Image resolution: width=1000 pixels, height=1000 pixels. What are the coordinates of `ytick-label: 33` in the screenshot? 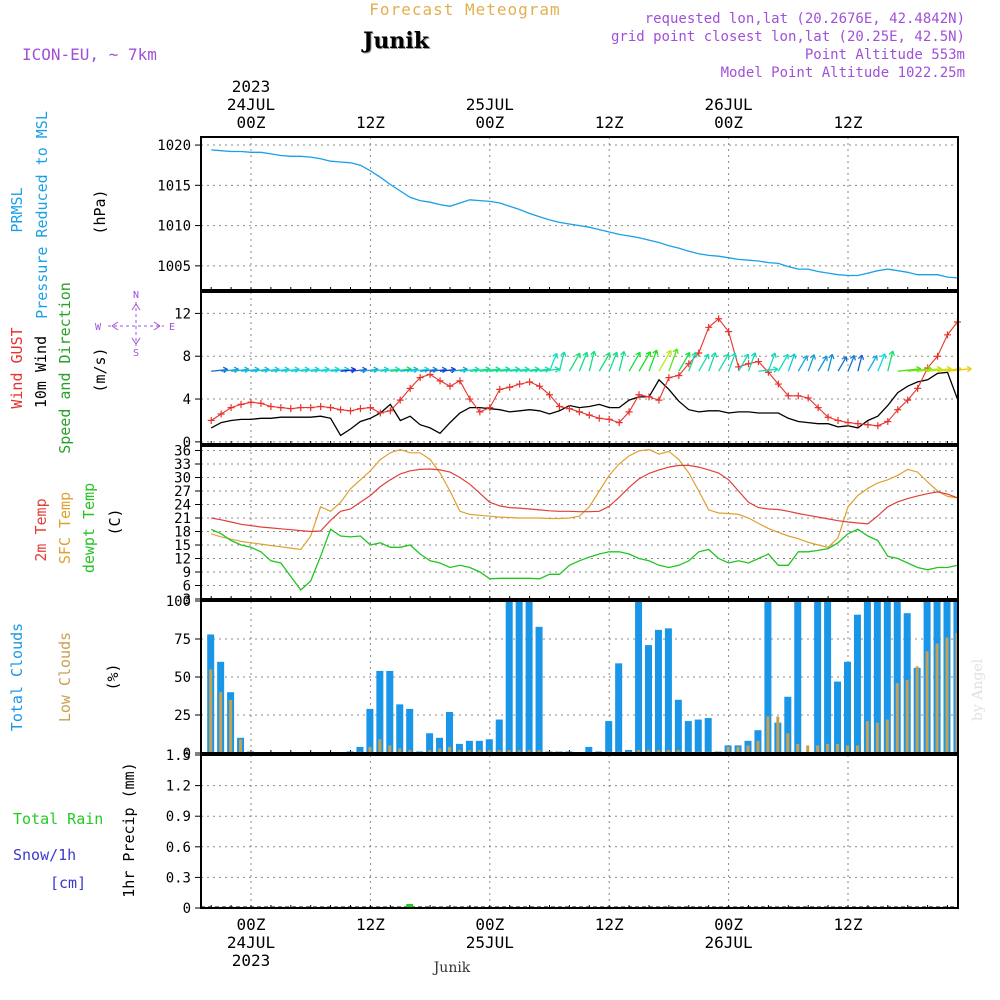 It's located at (182, 465).